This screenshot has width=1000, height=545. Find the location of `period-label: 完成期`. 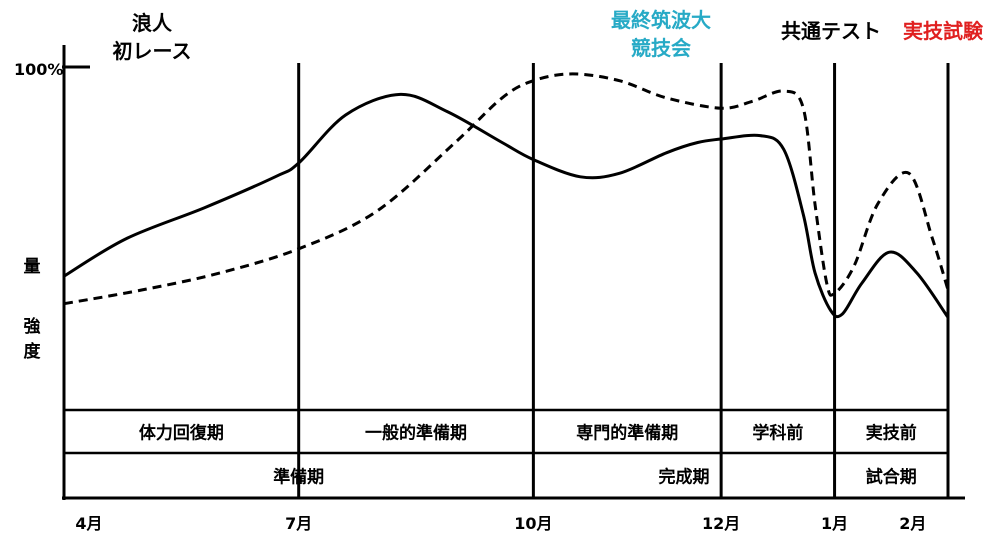

period-label: 完成期 is located at coordinates (683, 477).